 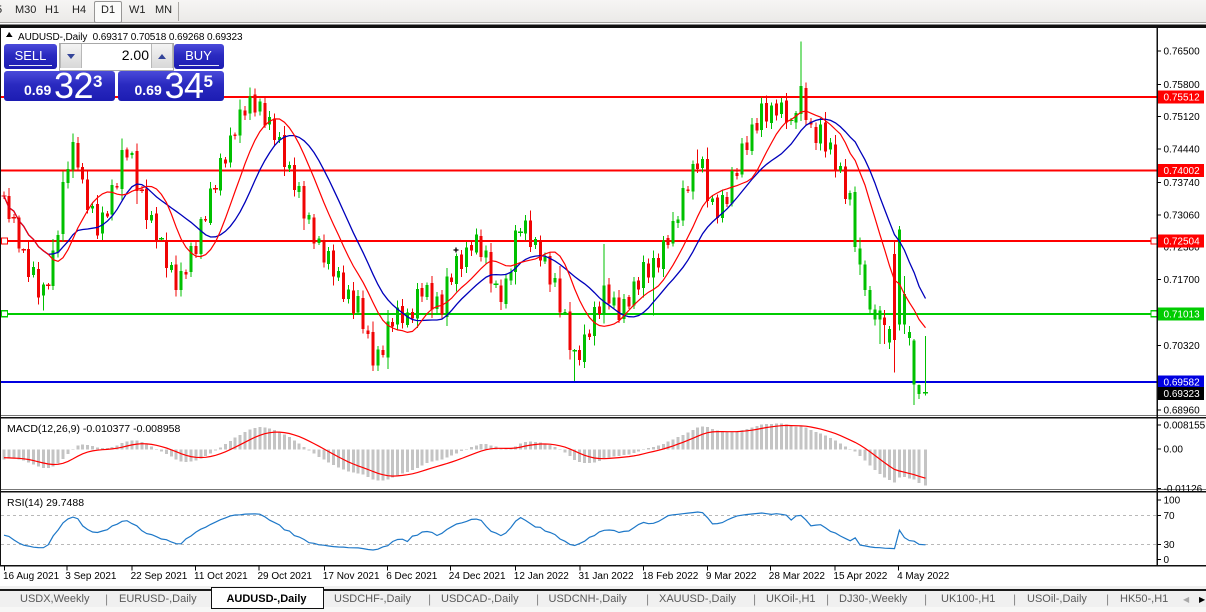 I want to click on svg-text: 30, so click(x=1170, y=545).